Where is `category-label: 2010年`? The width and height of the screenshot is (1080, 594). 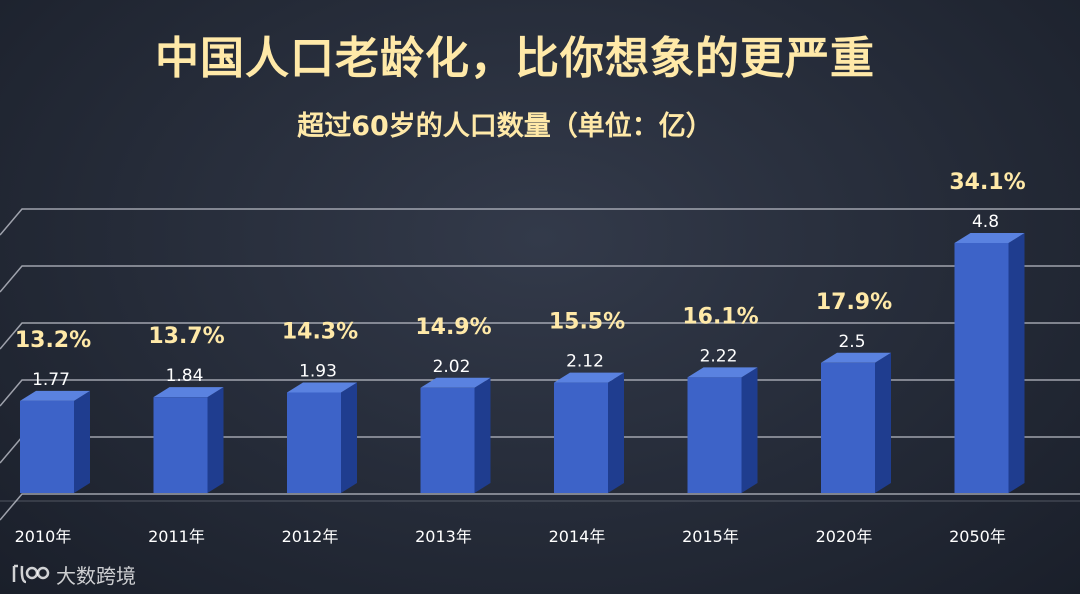
category-label: 2010年 is located at coordinates (43, 536).